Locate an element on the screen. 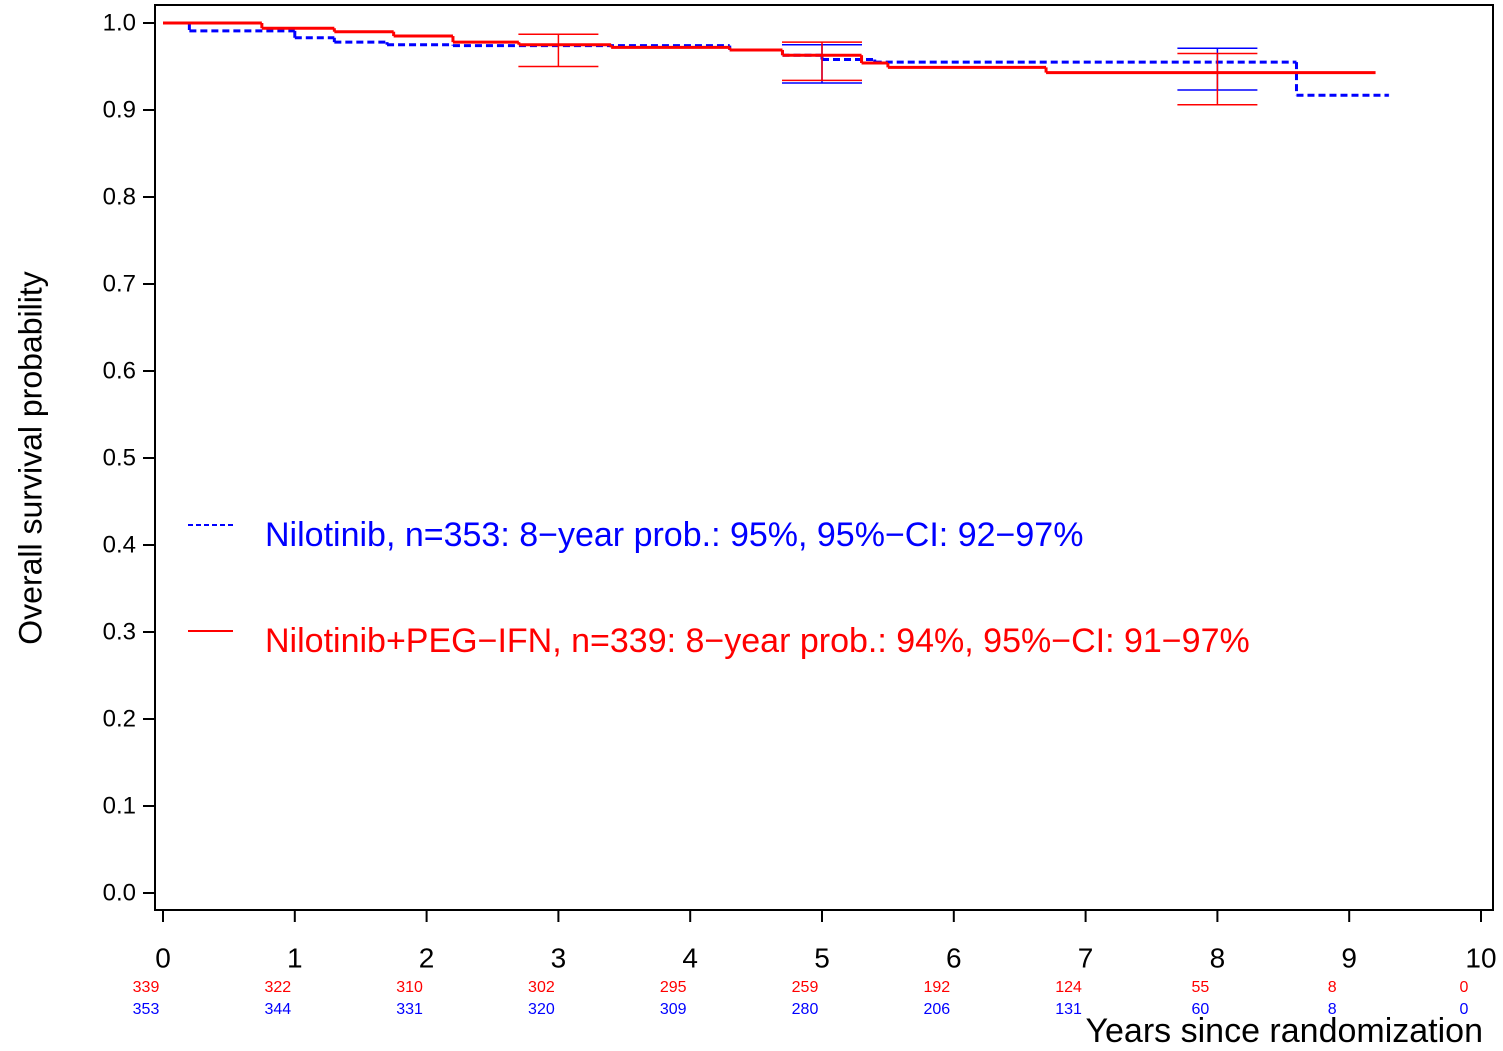 This screenshot has height=1051, width=1503. risk-count: 344 is located at coordinates (277, 1009).